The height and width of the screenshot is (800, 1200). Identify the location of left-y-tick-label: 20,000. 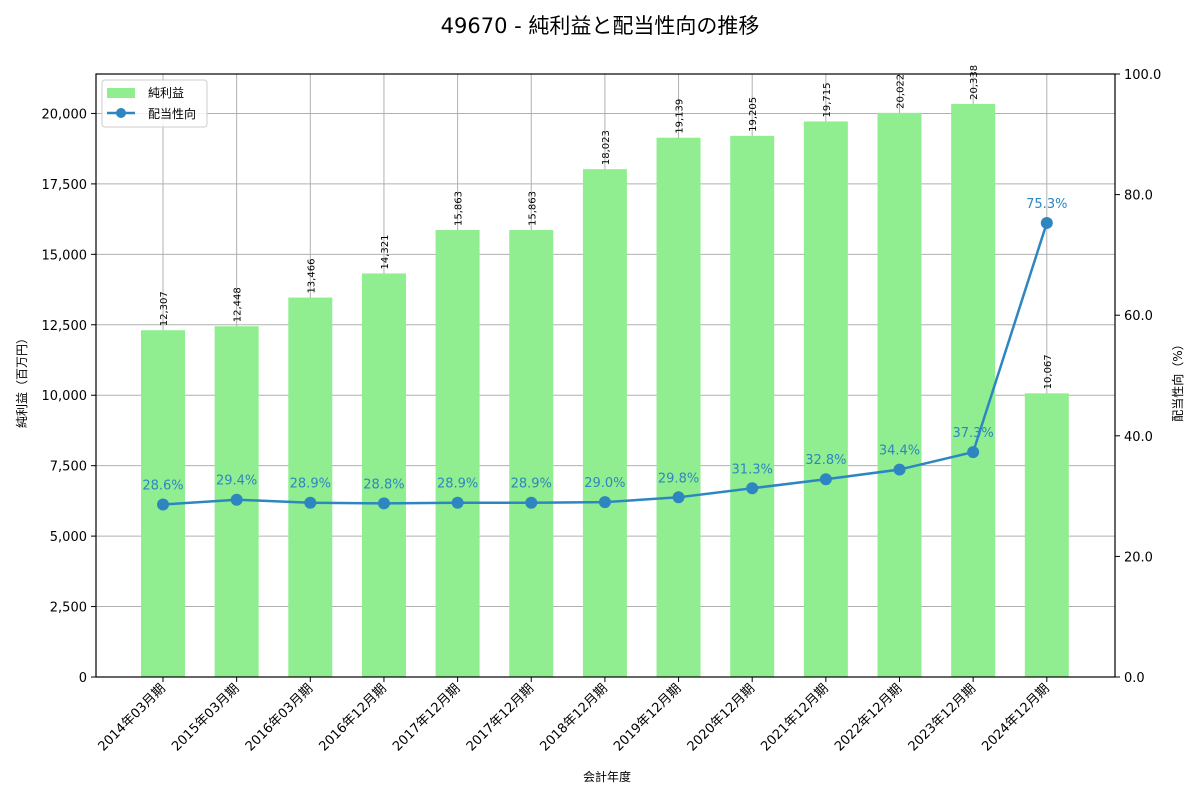
(65, 114).